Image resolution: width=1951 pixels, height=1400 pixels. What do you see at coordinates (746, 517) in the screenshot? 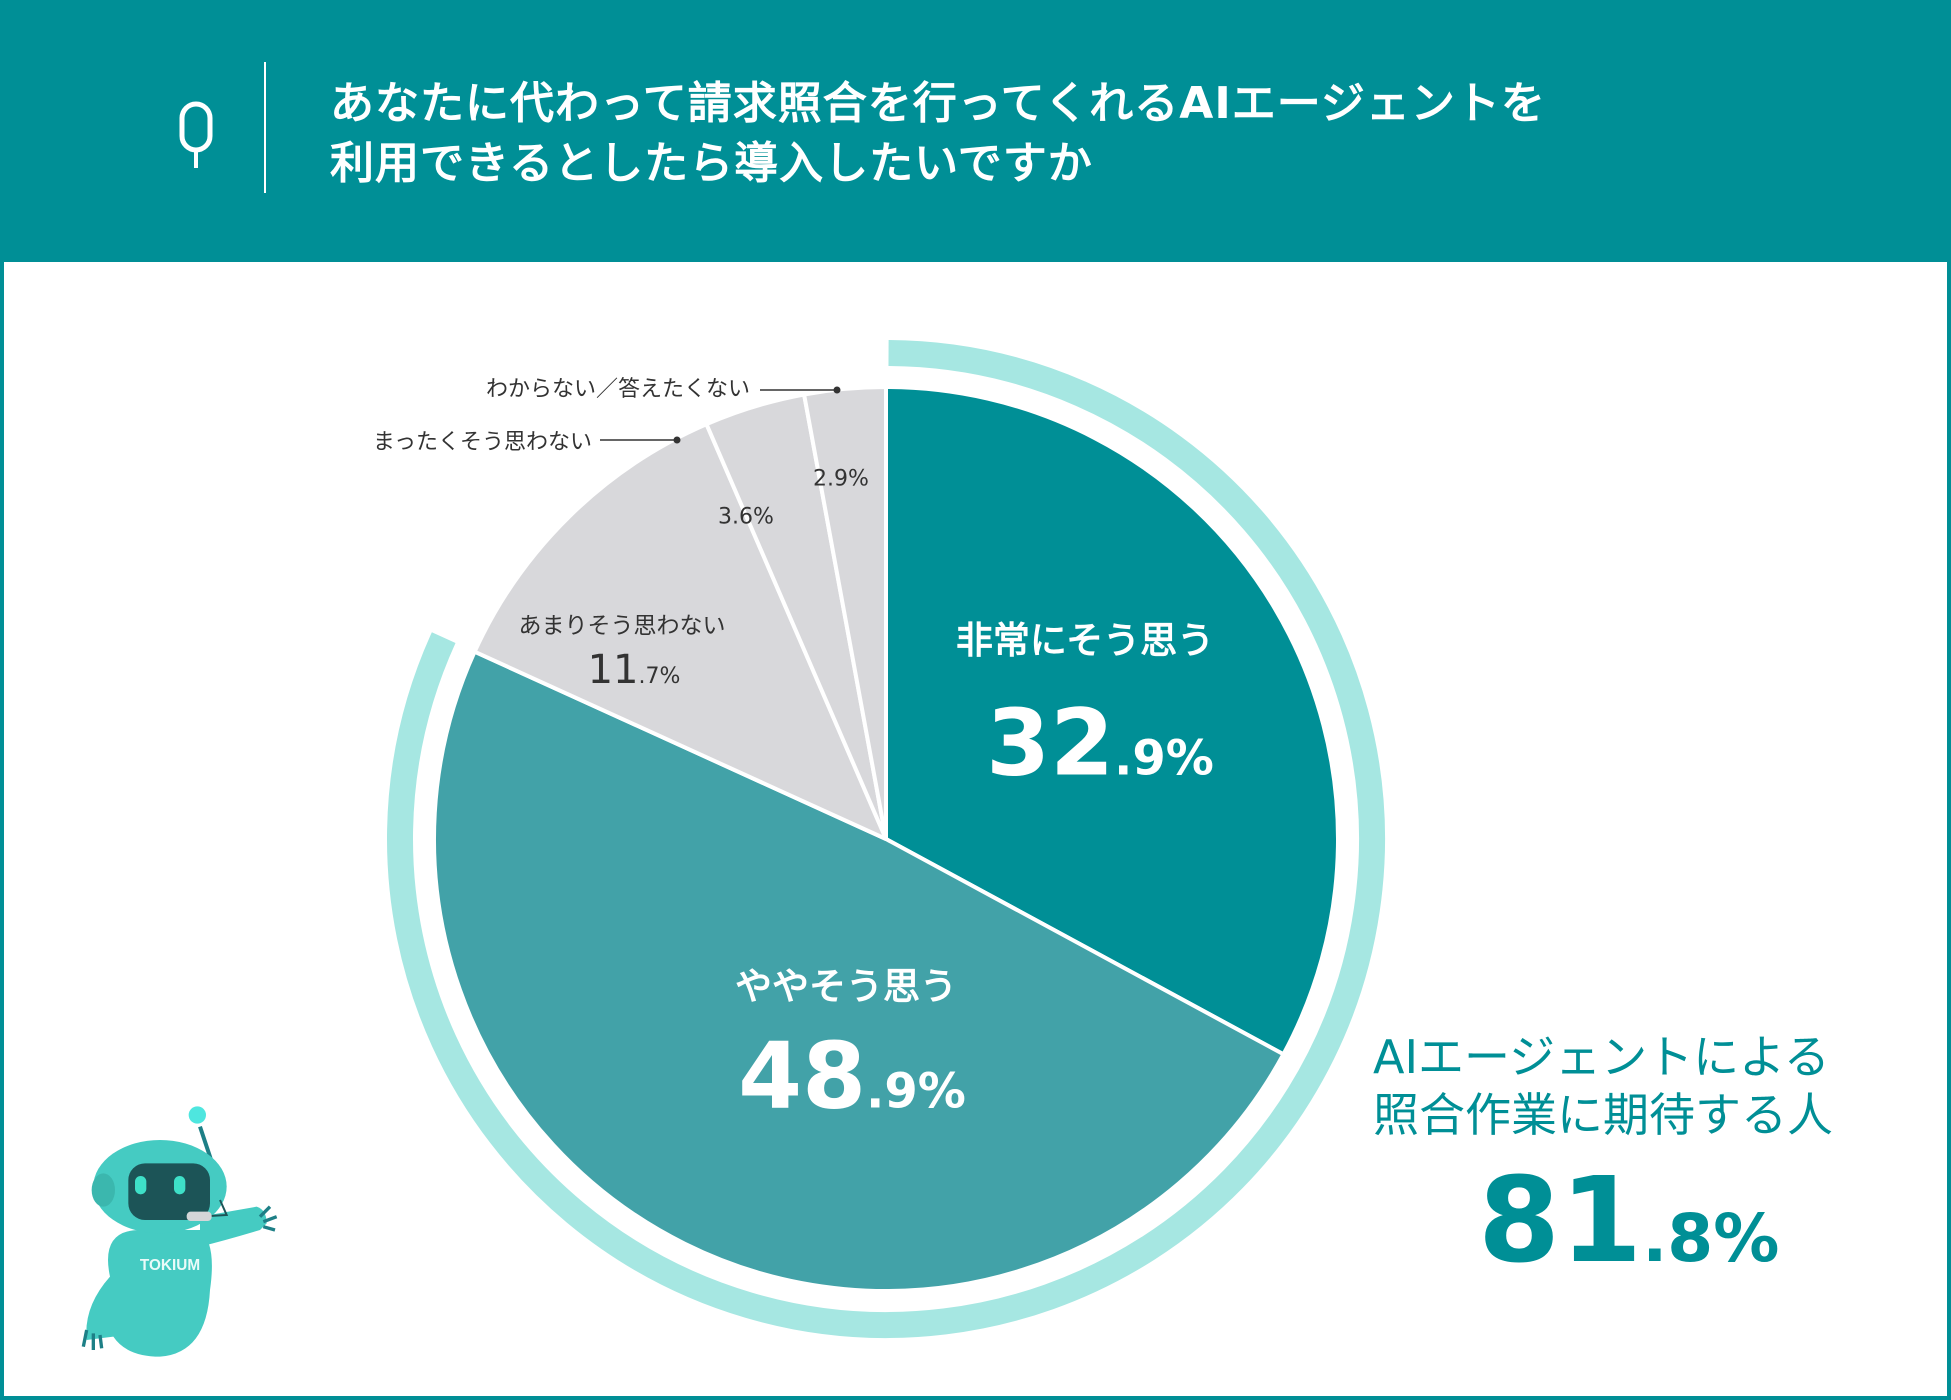
I see `slice-value-3: 3.6%` at bounding box center [746, 517].